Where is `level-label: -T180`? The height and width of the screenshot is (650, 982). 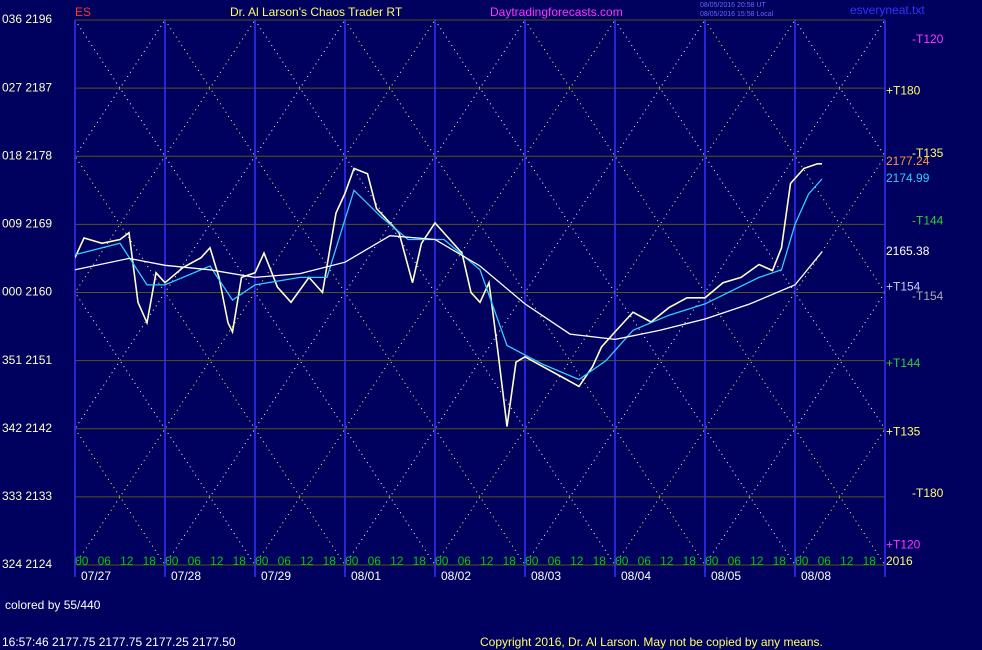 level-label: -T180 is located at coordinates (928, 493).